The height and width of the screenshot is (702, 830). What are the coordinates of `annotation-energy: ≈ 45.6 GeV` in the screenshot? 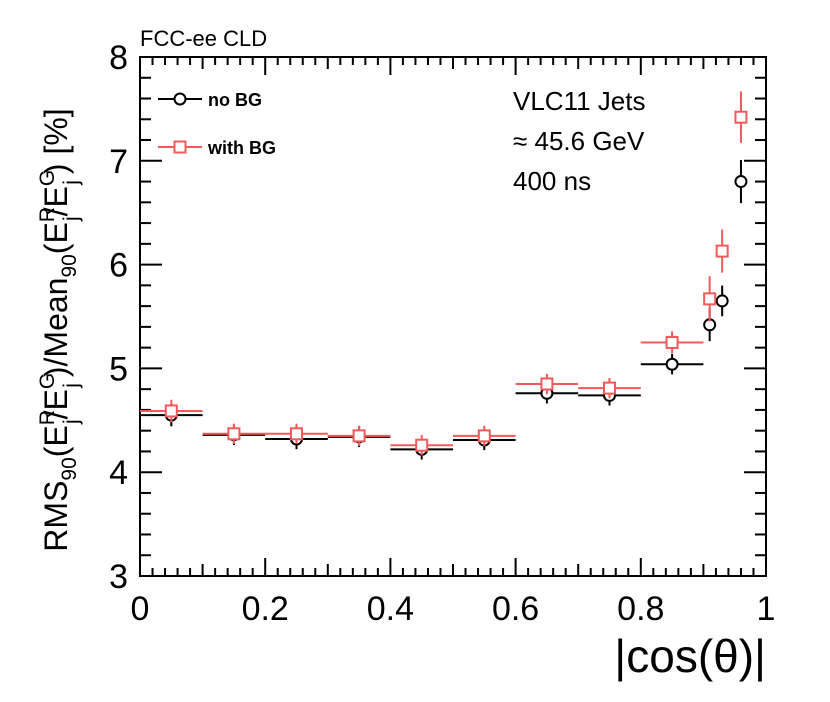 It's located at (579, 141).